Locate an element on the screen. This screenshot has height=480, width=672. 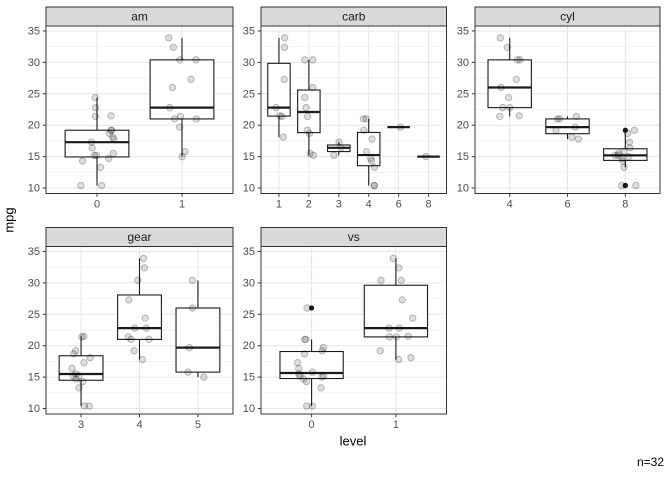
x-tick-label: 0 is located at coordinates (97, 205).